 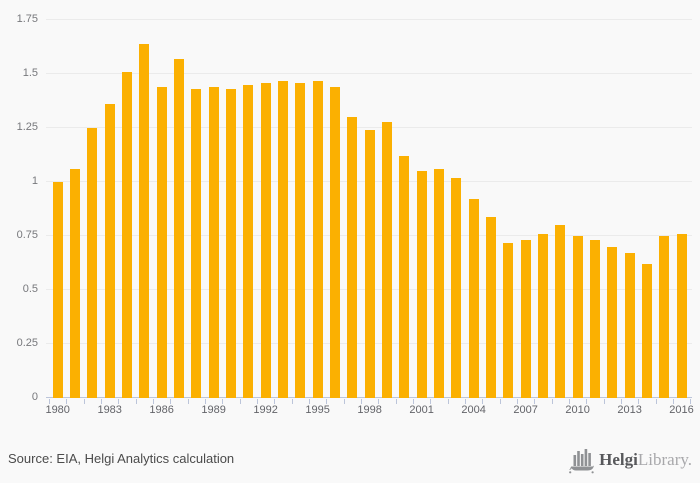 I want to click on x-axis-label: 2016, so click(x=681, y=410).